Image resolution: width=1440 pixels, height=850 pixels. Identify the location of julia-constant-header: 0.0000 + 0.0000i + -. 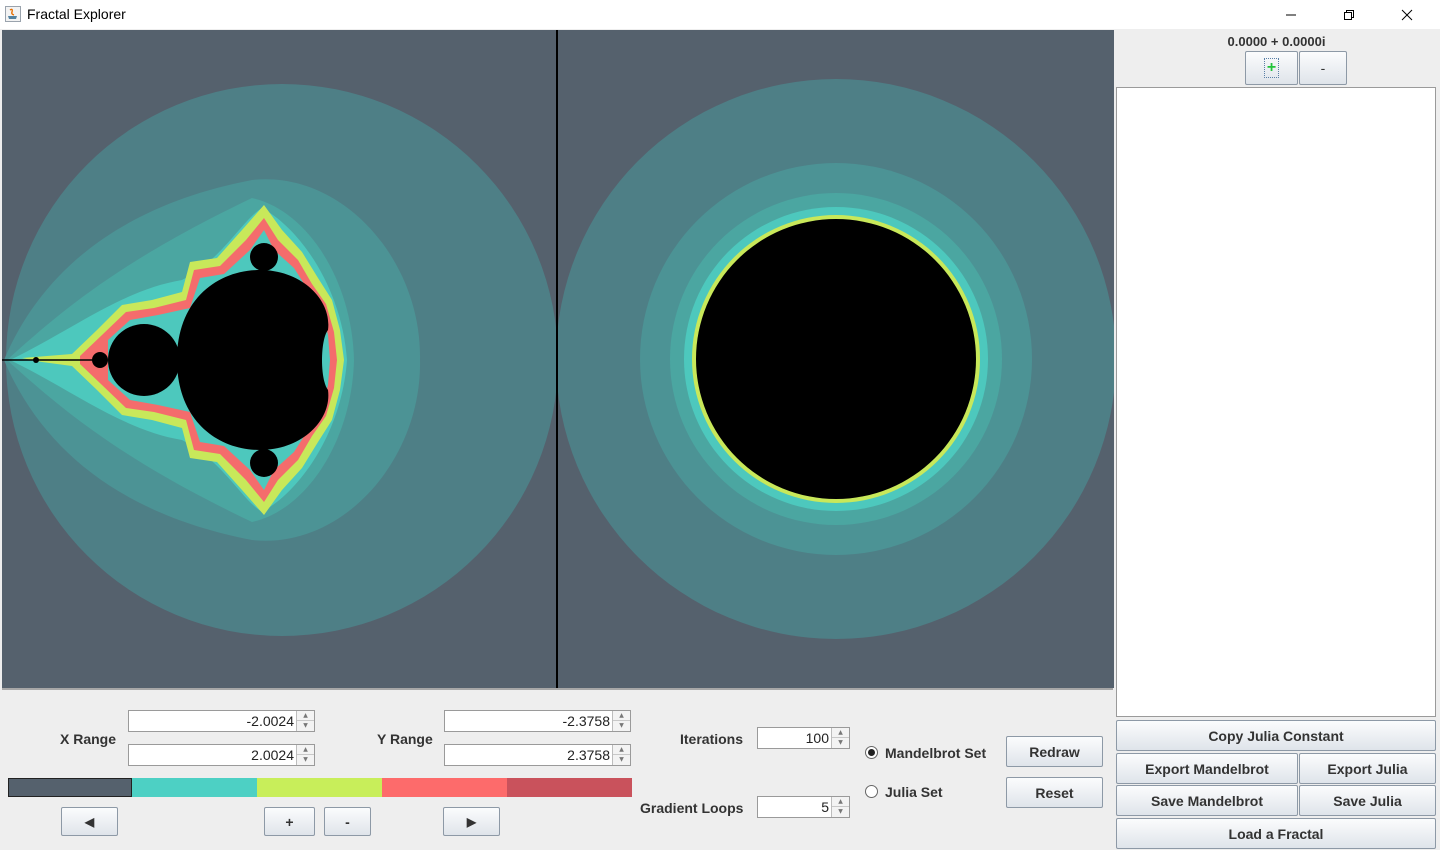
(1276, 58).